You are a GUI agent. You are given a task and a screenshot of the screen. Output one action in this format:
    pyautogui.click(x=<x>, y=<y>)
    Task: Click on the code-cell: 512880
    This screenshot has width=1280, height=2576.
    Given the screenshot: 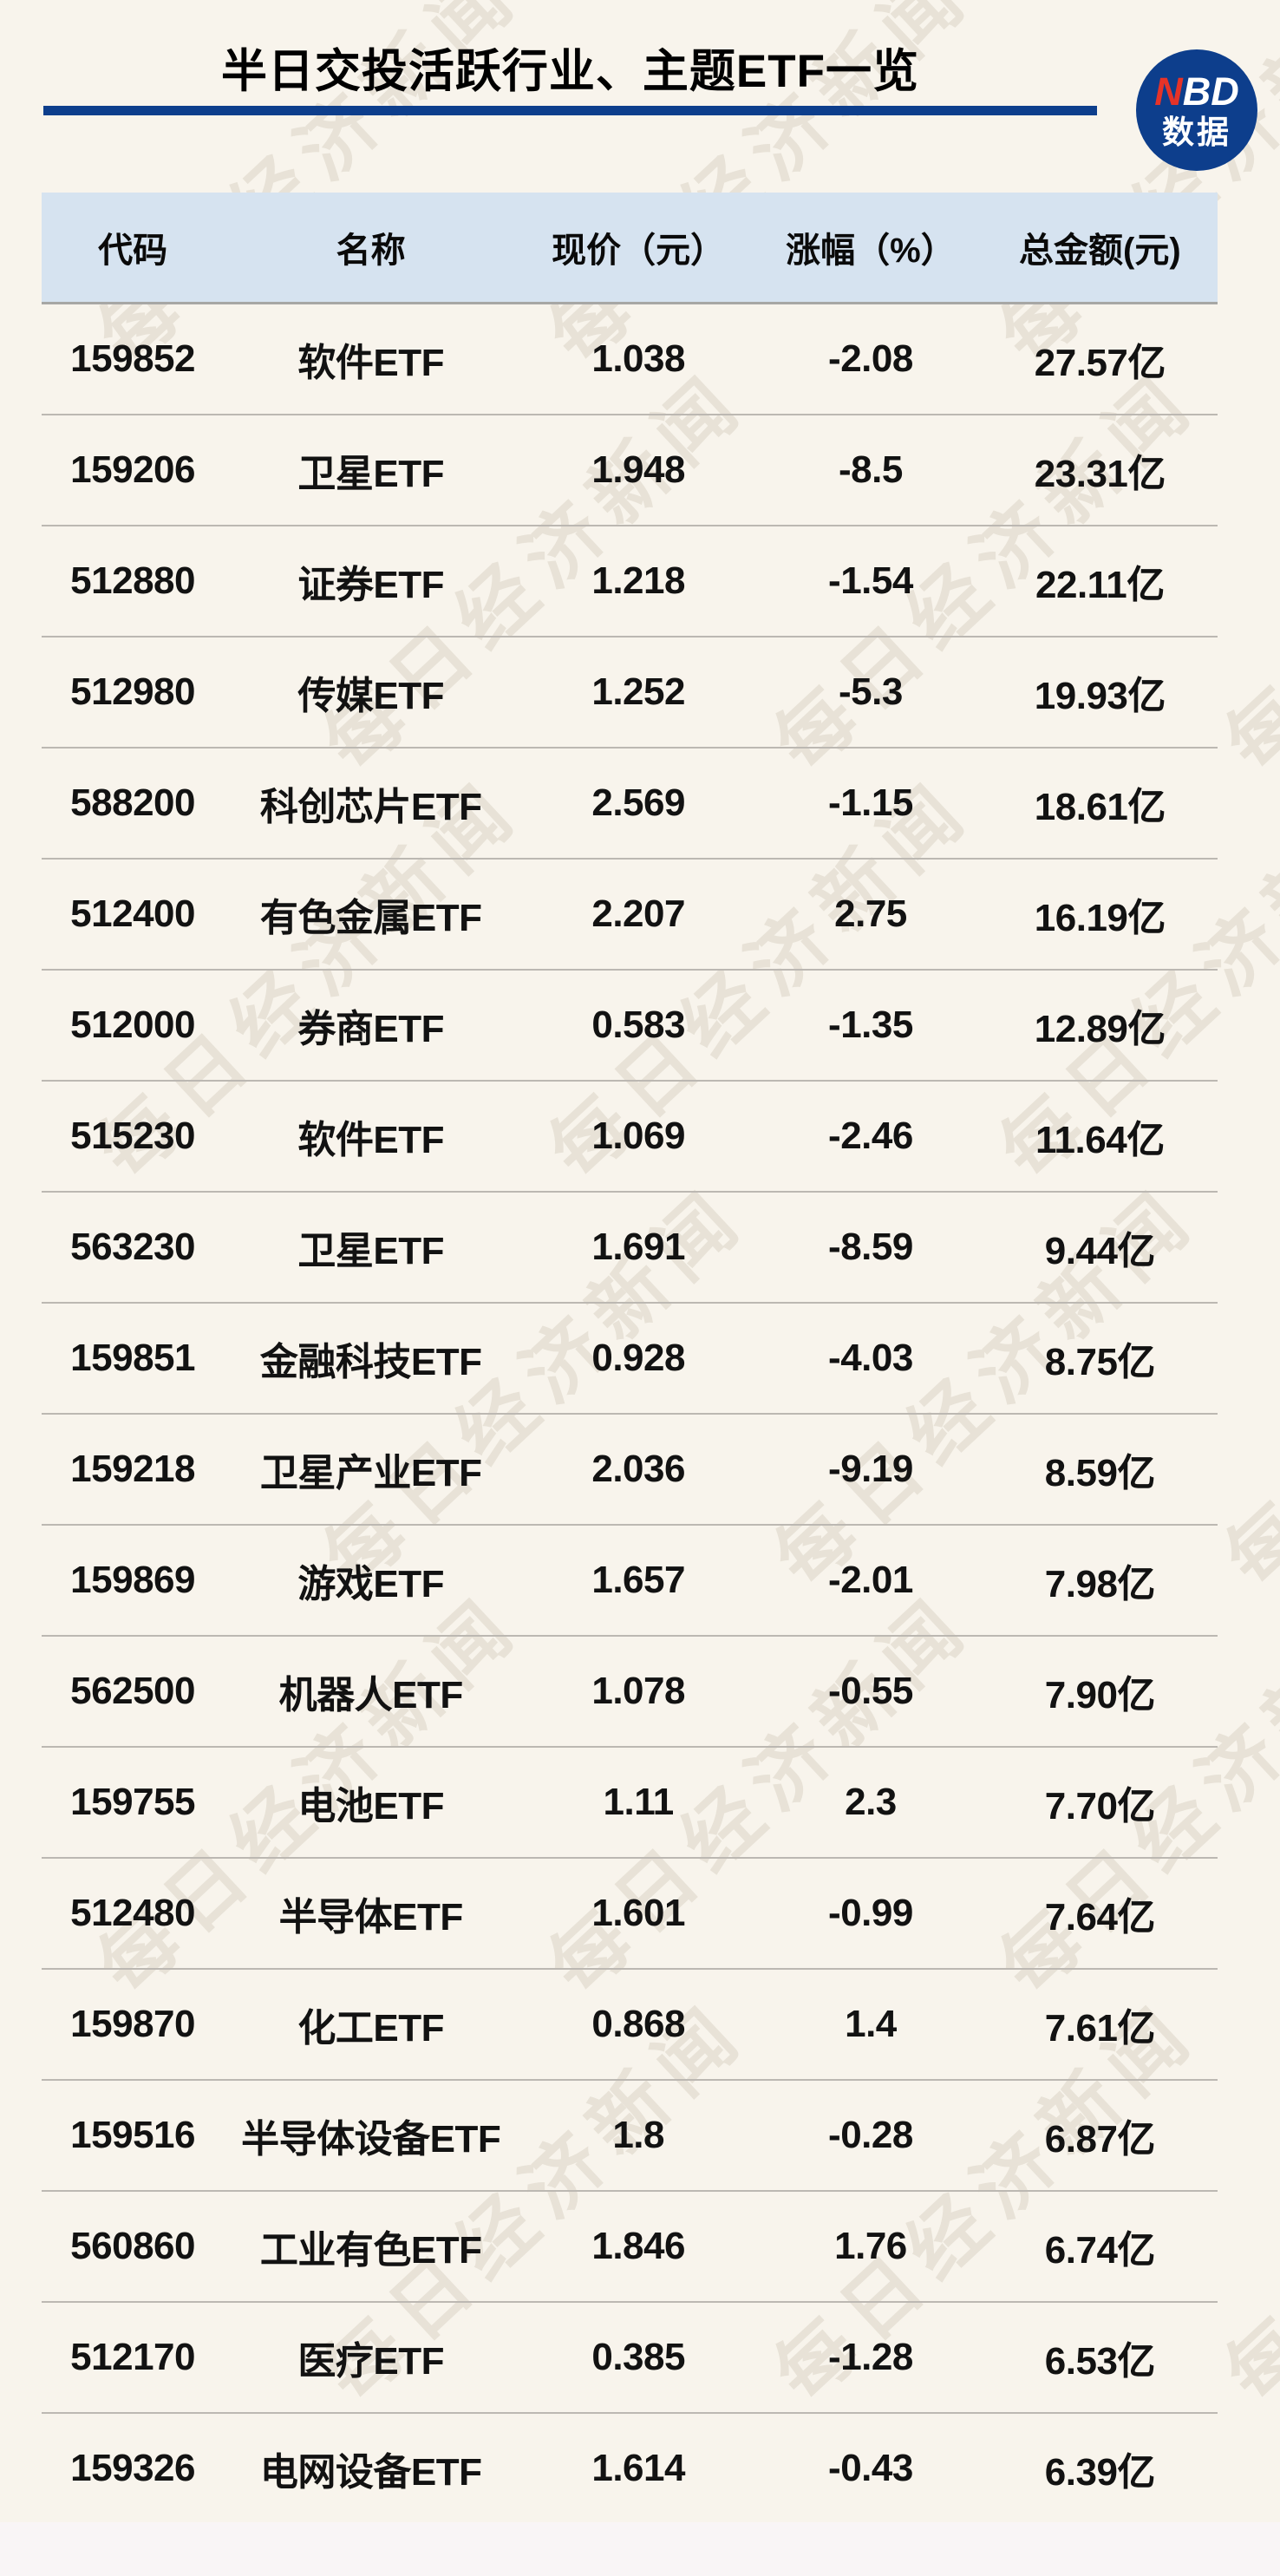 What is the action you would take?
    pyautogui.click(x=132, y=580)
    